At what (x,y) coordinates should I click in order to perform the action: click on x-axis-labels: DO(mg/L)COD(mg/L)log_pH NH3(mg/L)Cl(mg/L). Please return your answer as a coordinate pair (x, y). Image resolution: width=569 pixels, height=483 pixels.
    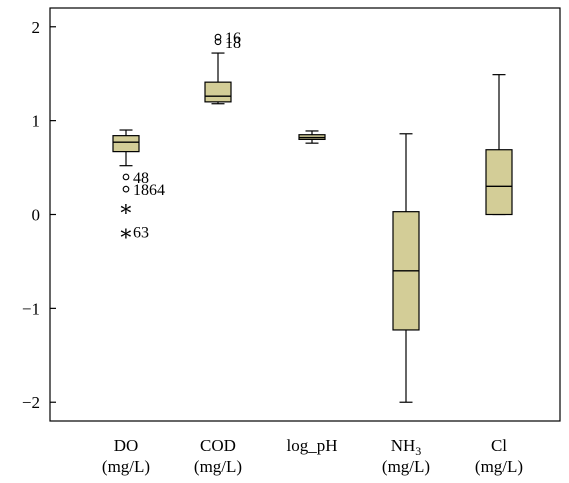
    Looking at the image, I should click on (312, 456).